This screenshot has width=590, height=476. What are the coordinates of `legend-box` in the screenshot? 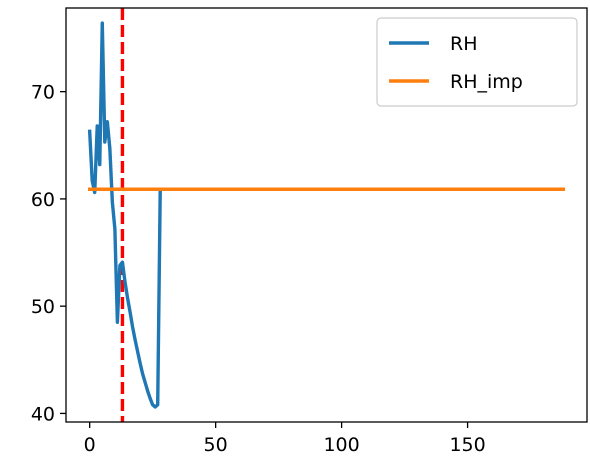 It's located at (477, 62).